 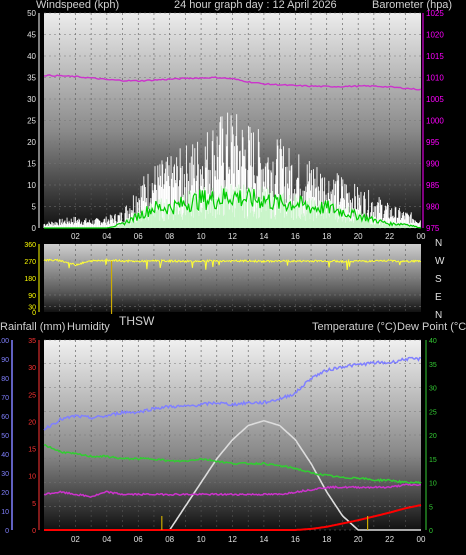 I want to click on temp-x-tick-label: 12, so click(x=232, y=539).